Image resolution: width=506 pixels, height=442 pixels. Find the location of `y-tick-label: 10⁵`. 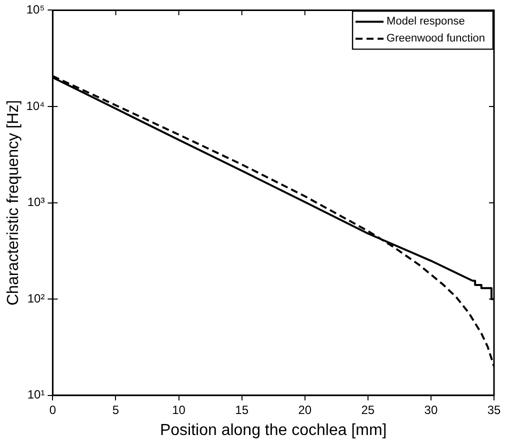

y-tick-label: 10⁵ is located at coordinates (35, 9).